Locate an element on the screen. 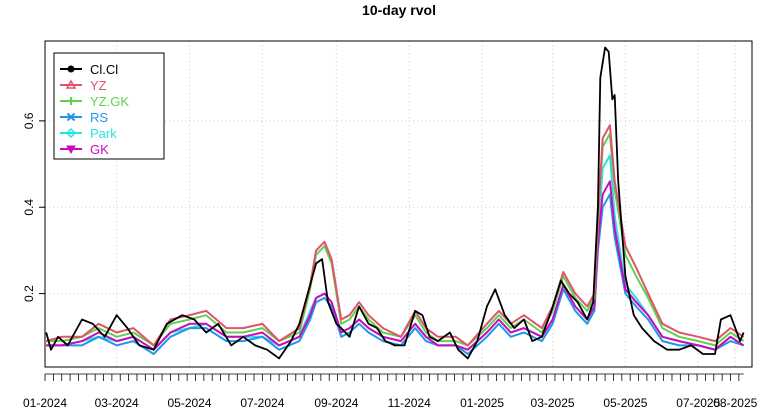 This screenshot has width=759, height=417. x-tick-label: 08-2025 is located at coordinates (735, 403).